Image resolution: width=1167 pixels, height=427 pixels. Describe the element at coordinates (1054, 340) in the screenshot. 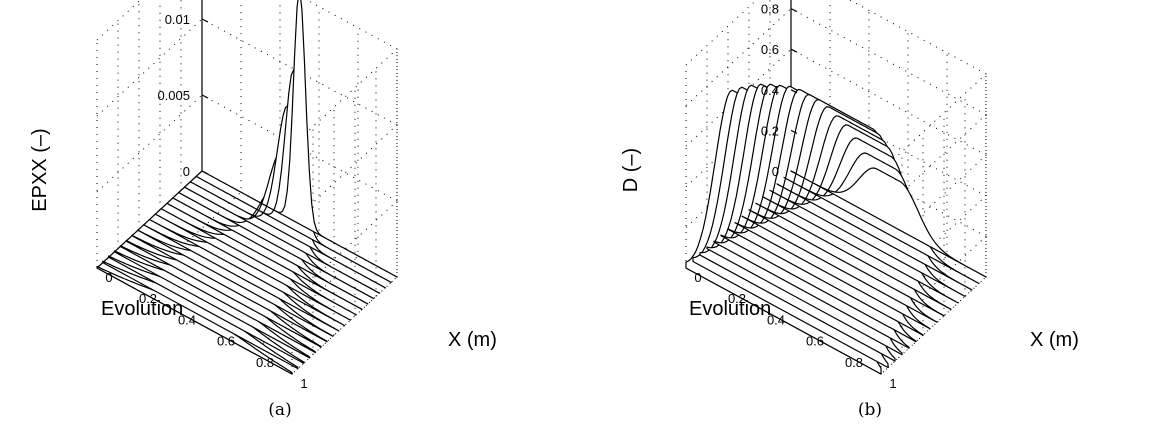

I see `panel-b-x-axis-label: X (m)` at that location.